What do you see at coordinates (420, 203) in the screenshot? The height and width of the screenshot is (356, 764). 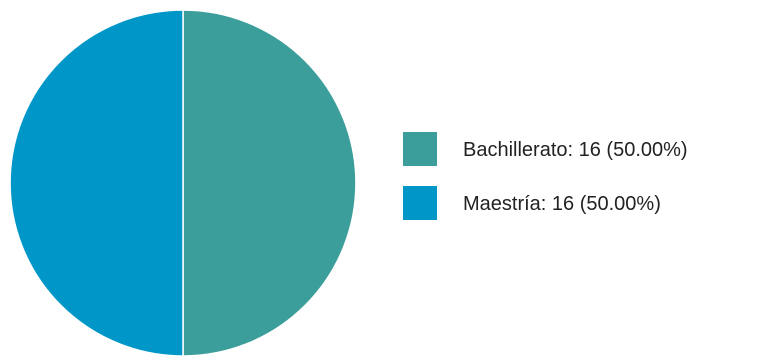 I see `legend-swatch-maestr-a` at bounding box center [420, 203].